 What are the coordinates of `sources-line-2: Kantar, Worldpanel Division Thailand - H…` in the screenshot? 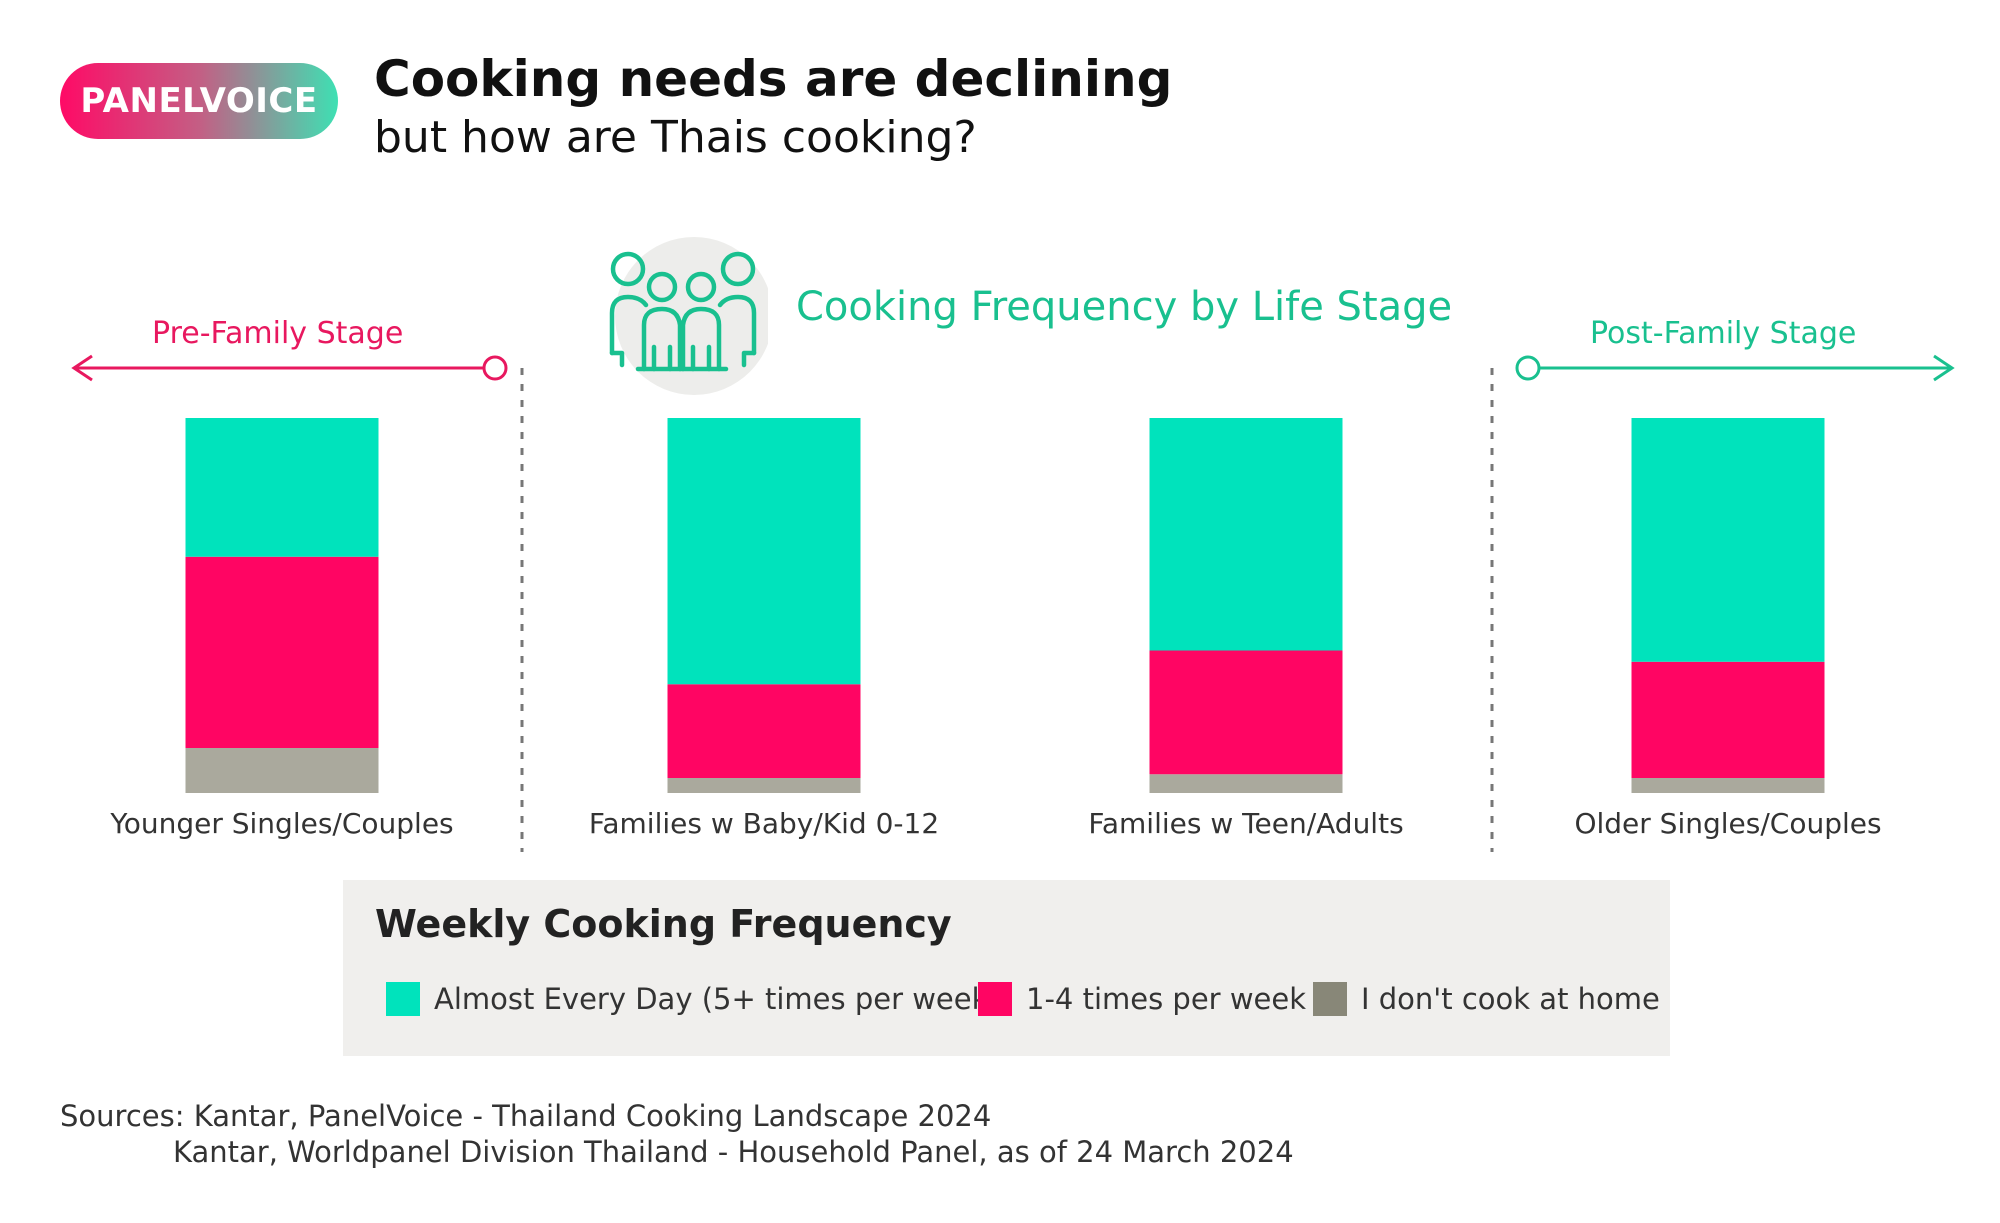 It's located at (733, 1152).